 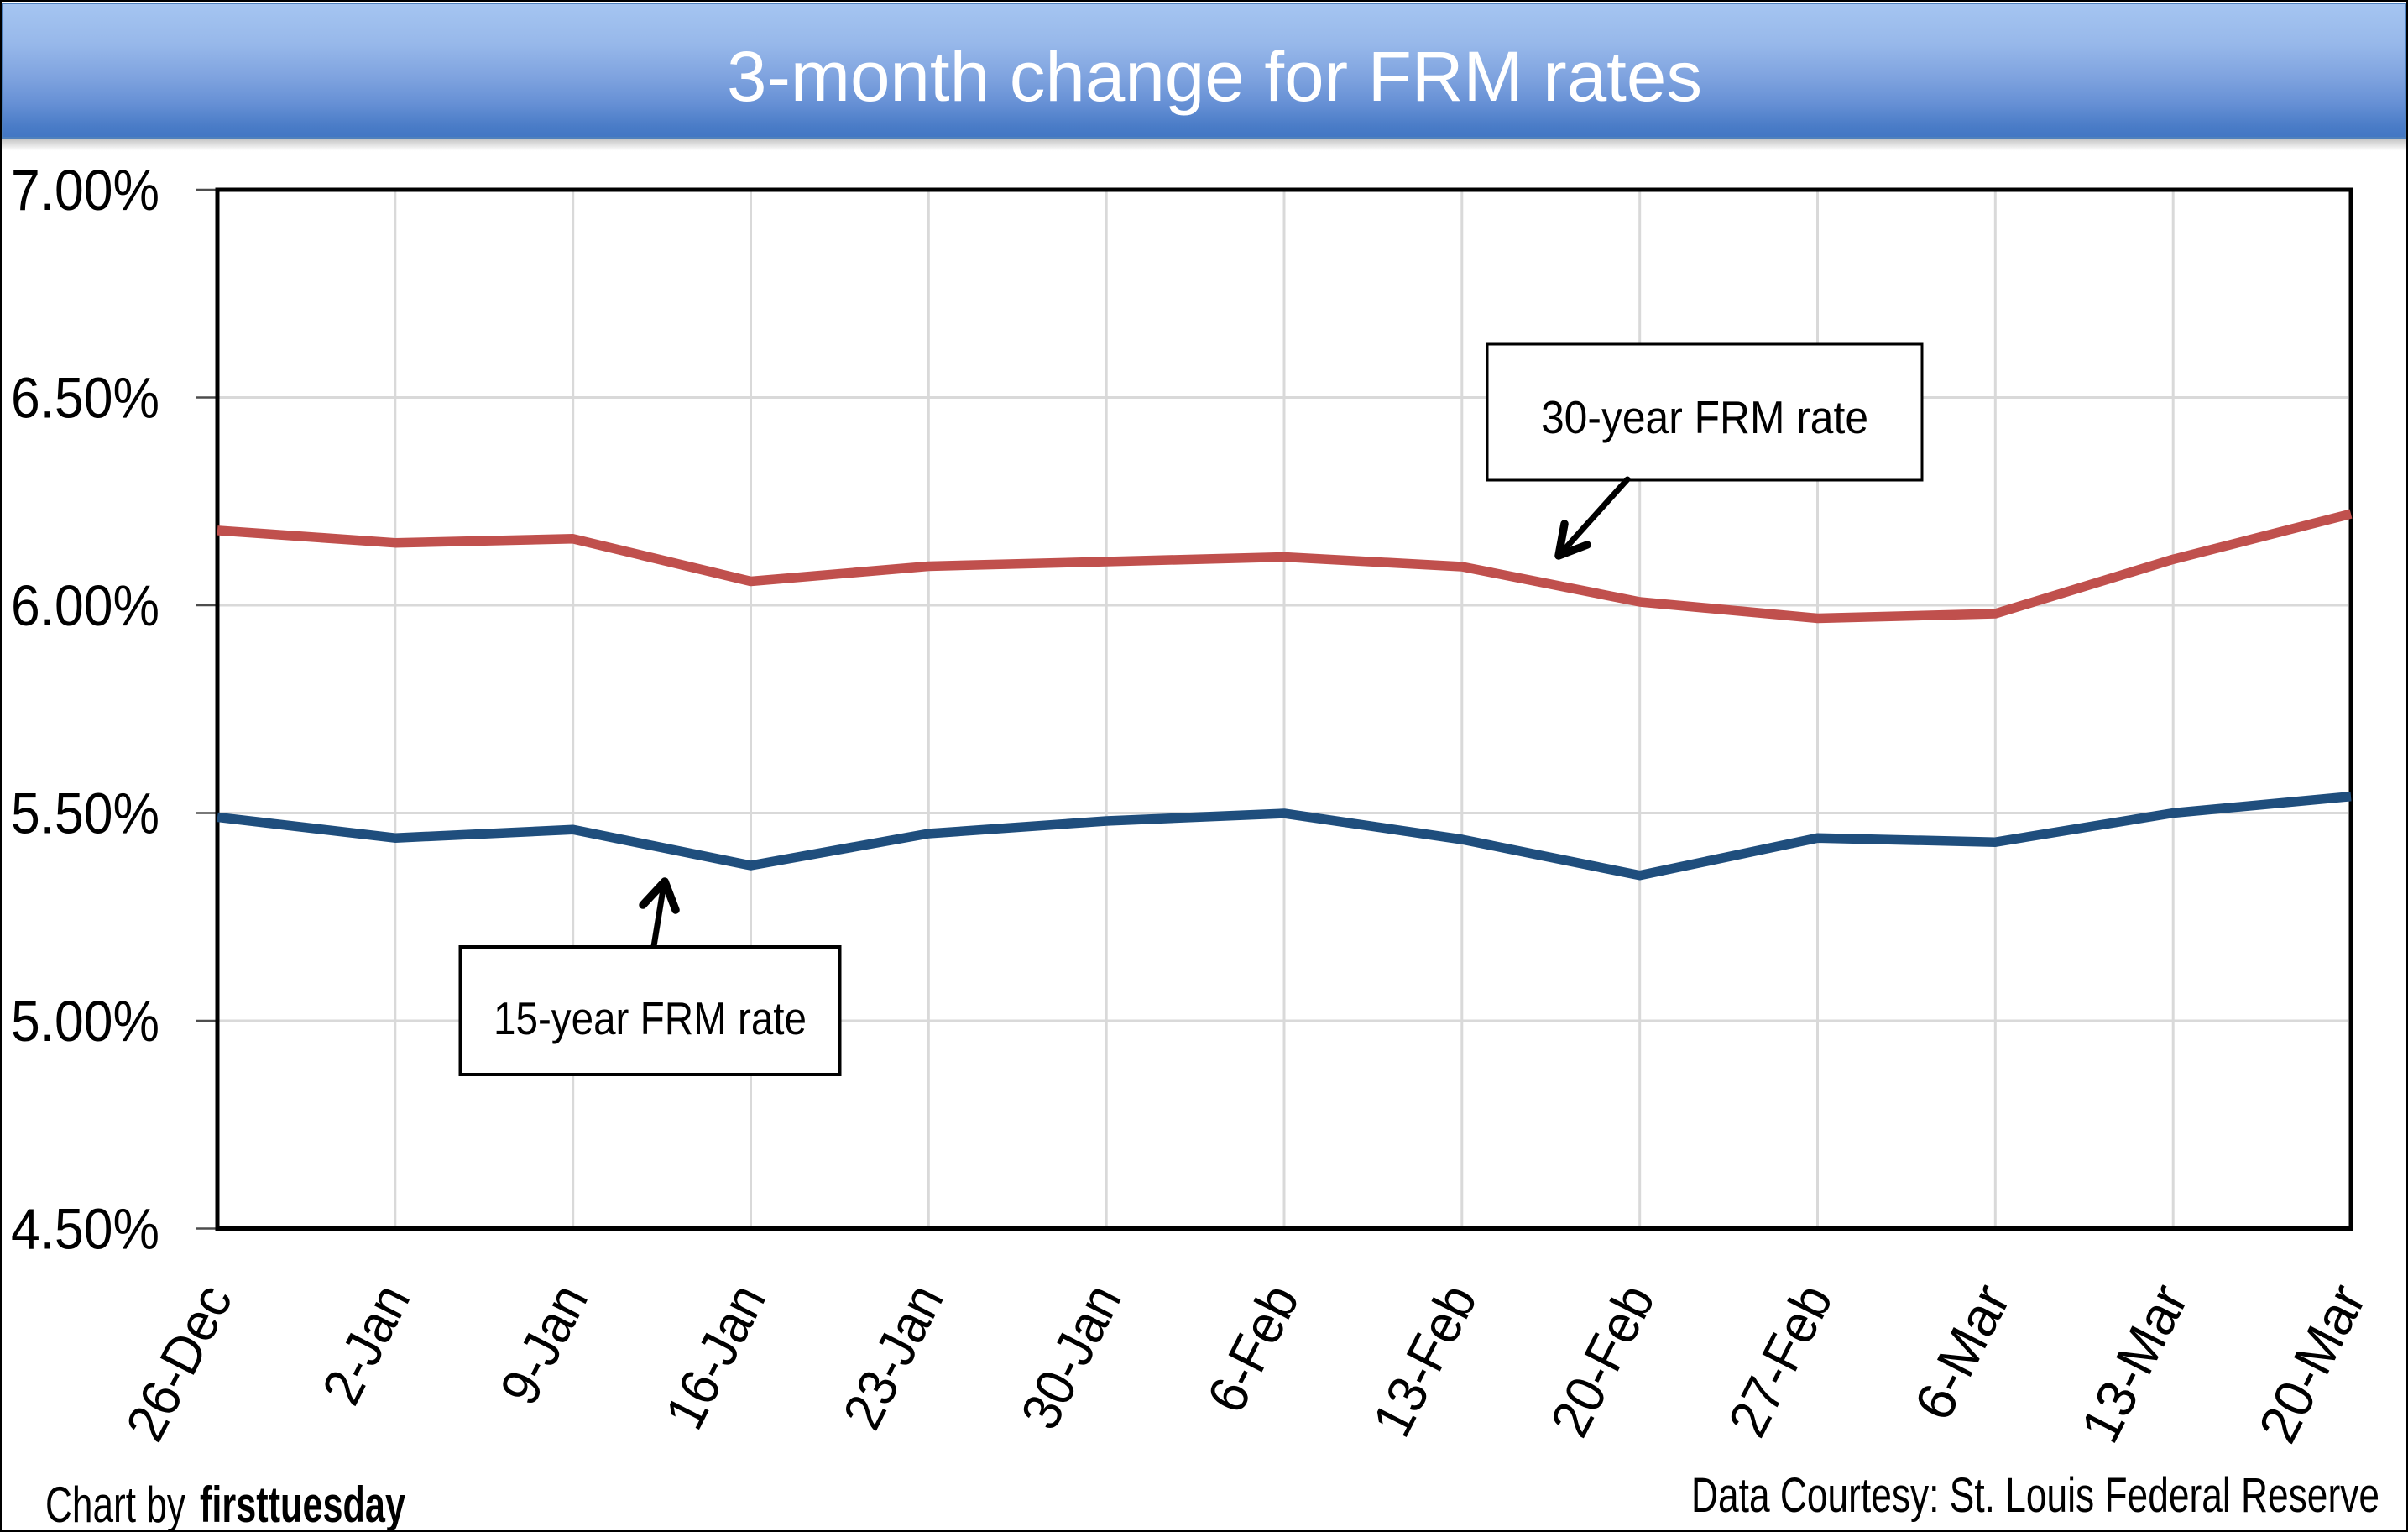 What do you see at coordinates (85, 1022) in the screenshot?
I see `svg-text: 5.00%` at bounding box center [85, 1022].